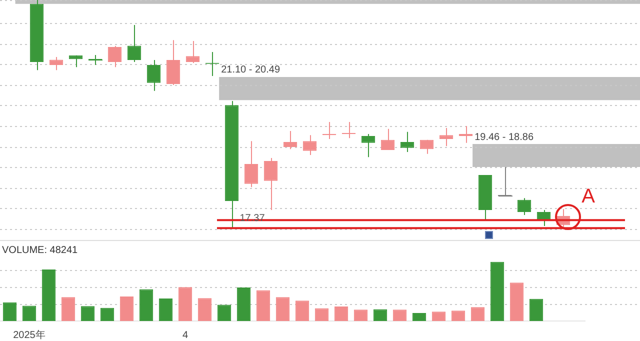 Image resolution: width=640 pixels, height=341 pixels. What do you see at coordinates (29, 334) in the screenshot?
I see `x-tick-label: 2025年` at bounding box center [29, 334].